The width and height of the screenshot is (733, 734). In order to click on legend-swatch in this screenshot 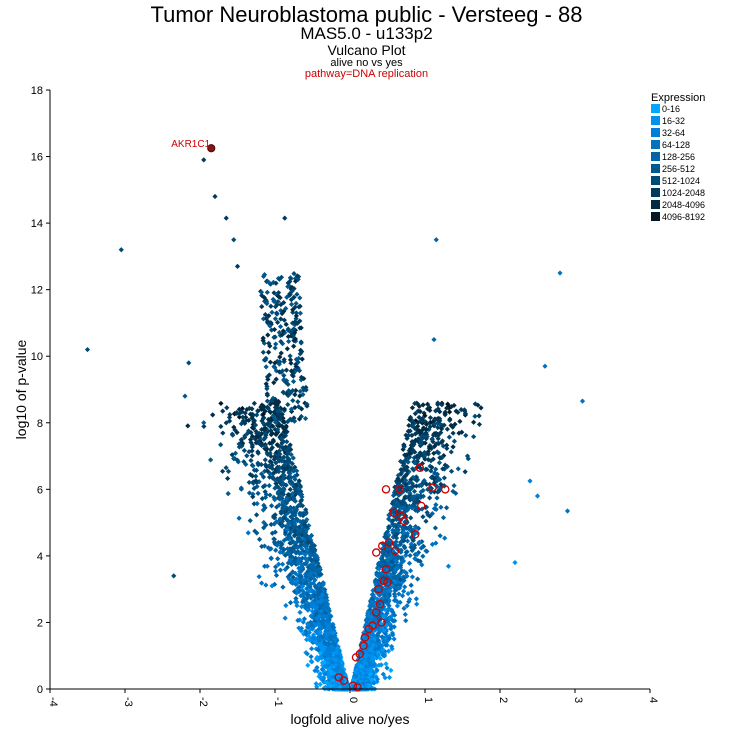, I will do `click(655, 132)`.